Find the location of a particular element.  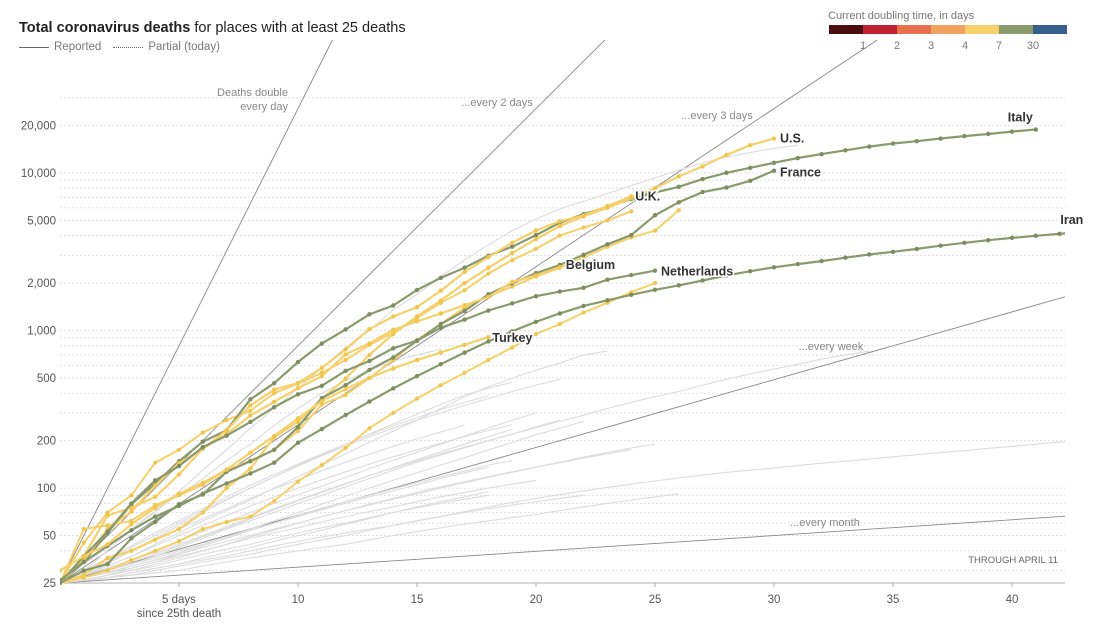

x-tick-label: 5 days is located at coordinates (179, 600).